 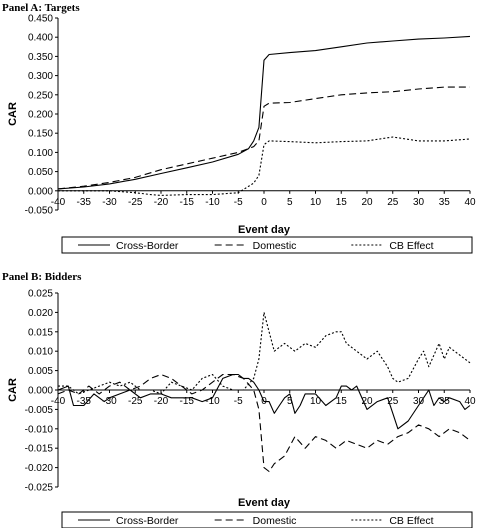 I want to click on y-tick-label: 0.010, so click(x=40, y=352).